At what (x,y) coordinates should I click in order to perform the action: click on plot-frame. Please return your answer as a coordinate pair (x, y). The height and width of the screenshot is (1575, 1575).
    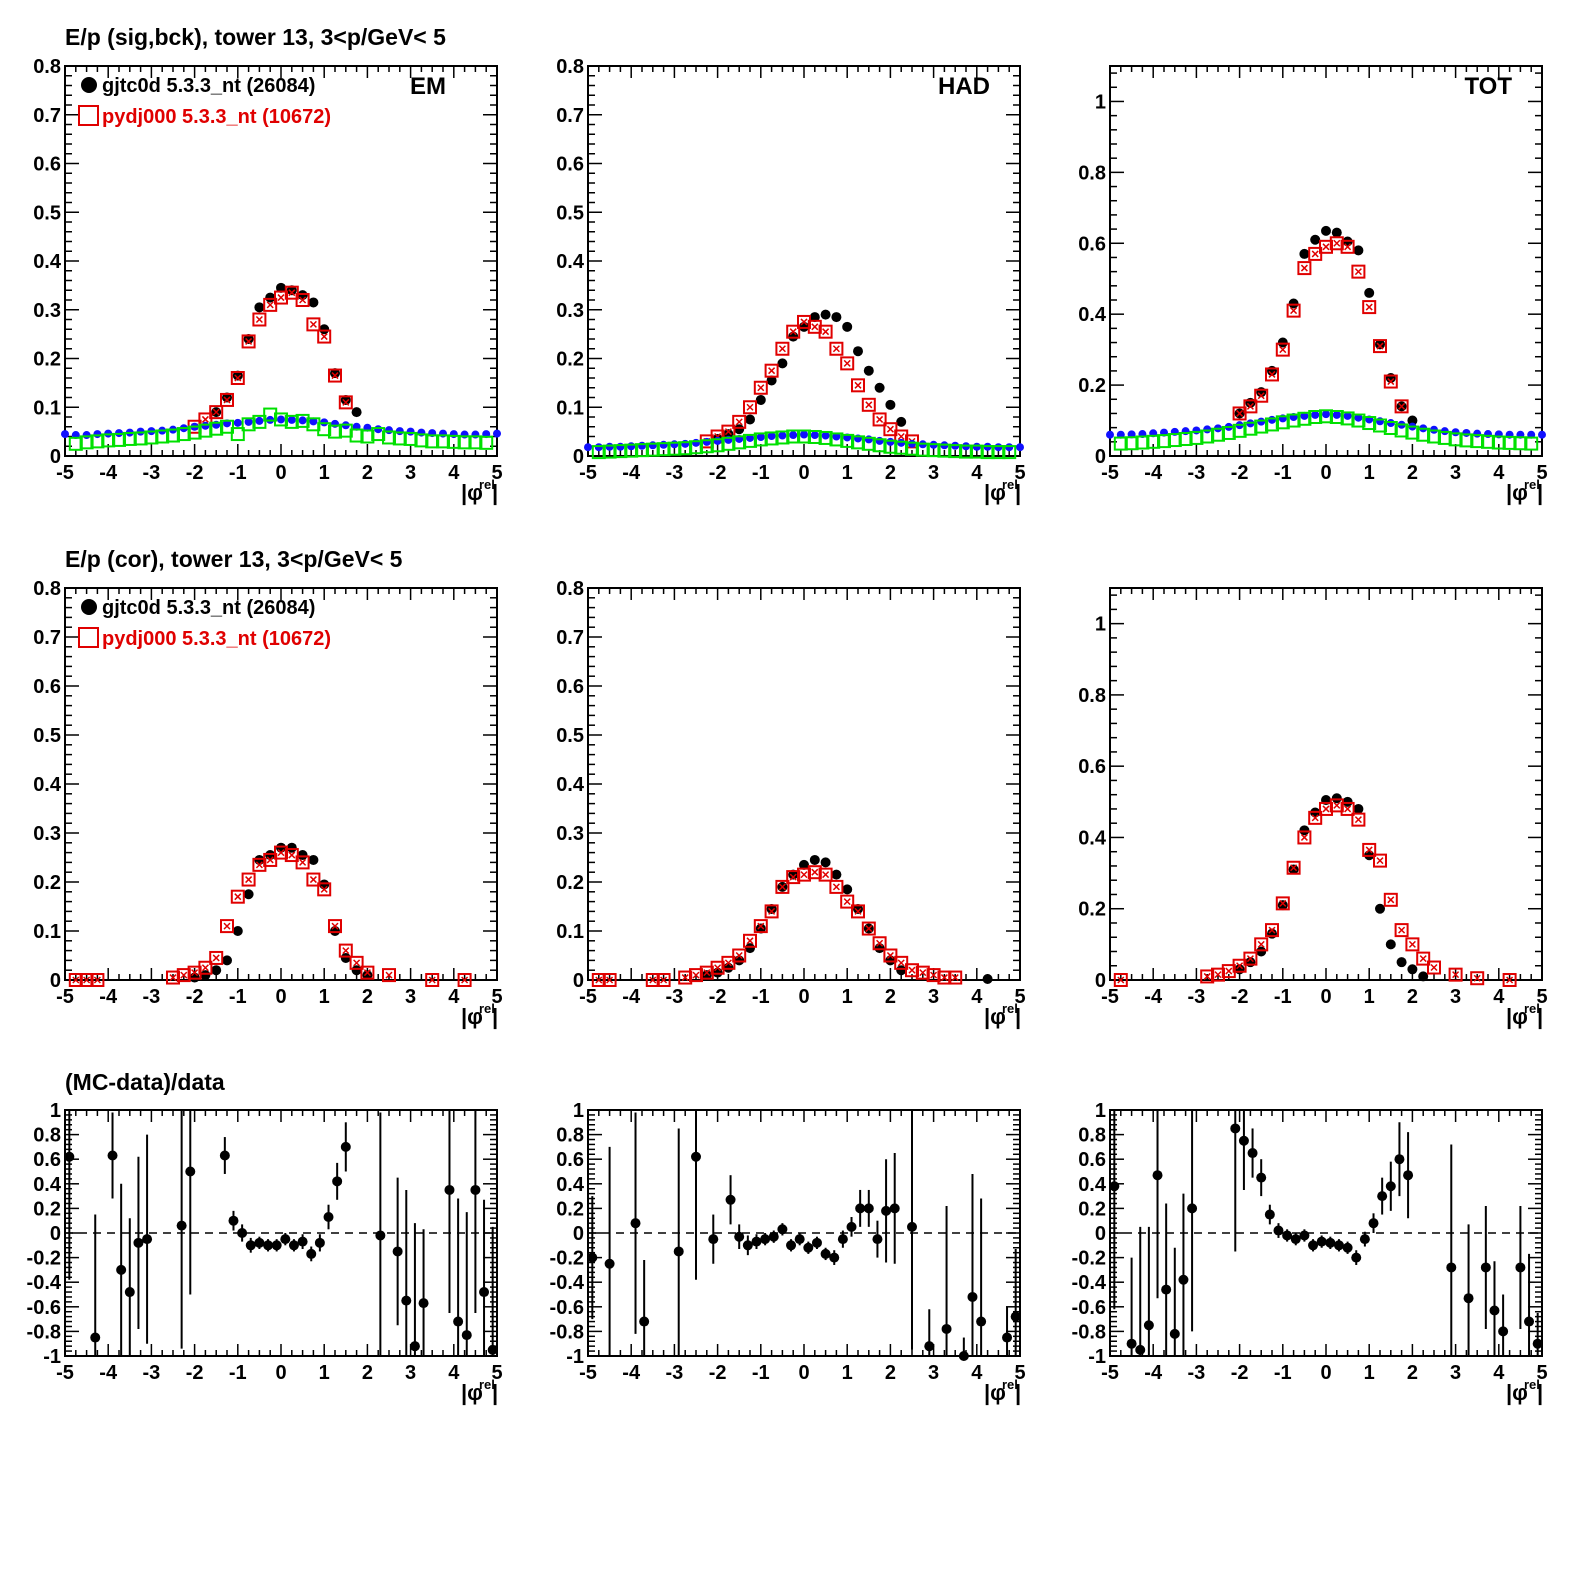
    Looking at the image, I should click on (1326, 261).